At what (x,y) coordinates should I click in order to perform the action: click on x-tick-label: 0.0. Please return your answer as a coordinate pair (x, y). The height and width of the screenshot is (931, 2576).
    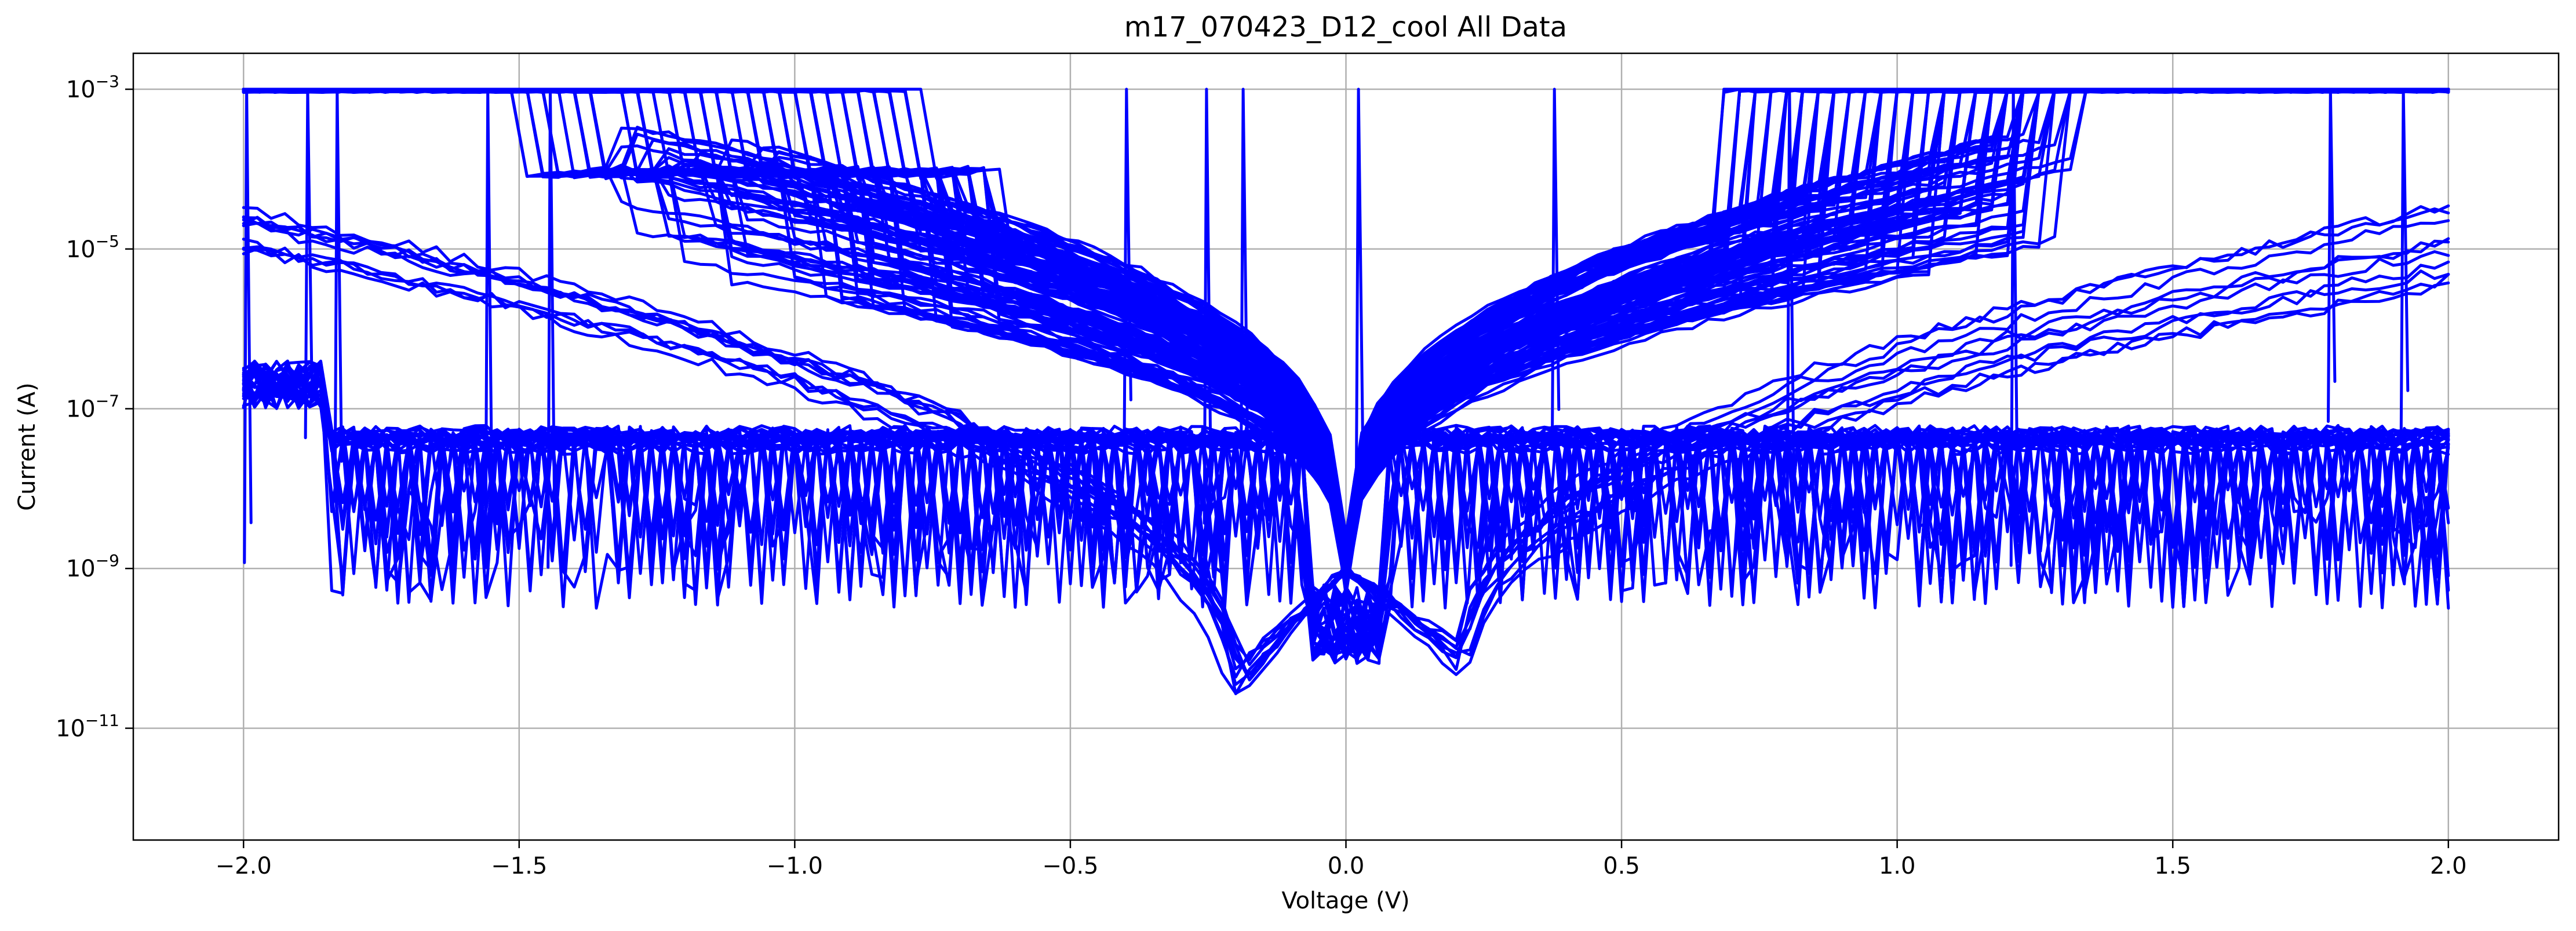
    Looking at the image, I should click on (1346, 866).